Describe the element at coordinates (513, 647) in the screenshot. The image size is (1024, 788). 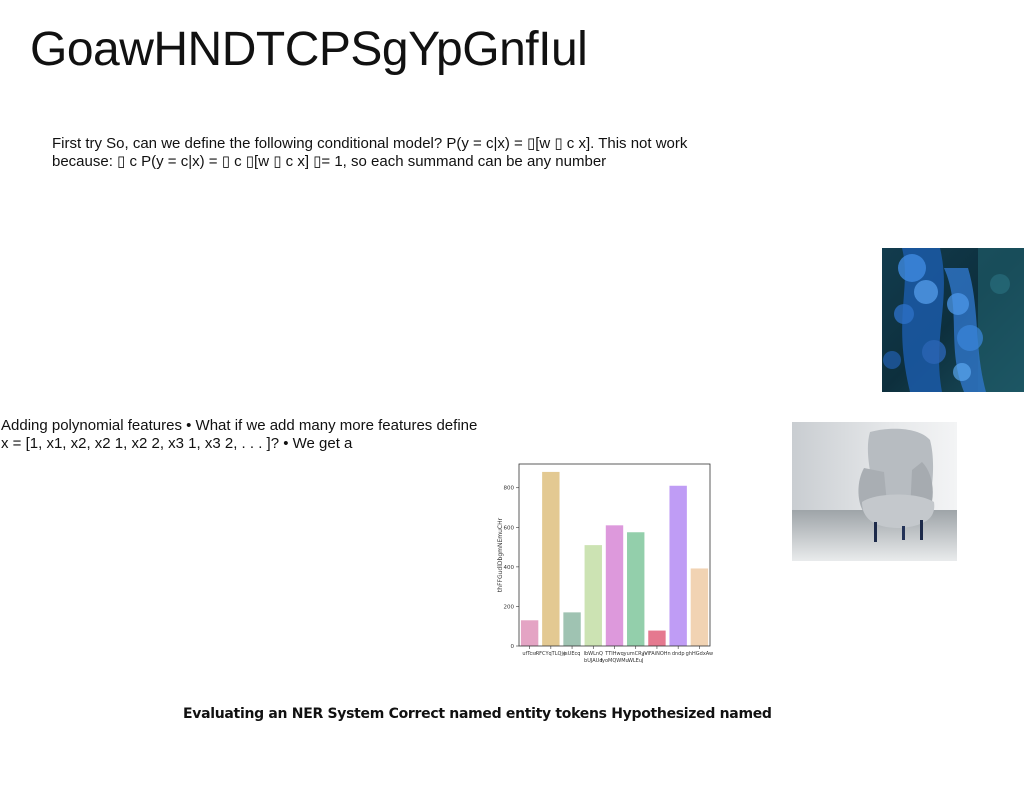
I see `y-tick-label: 0` at that location.